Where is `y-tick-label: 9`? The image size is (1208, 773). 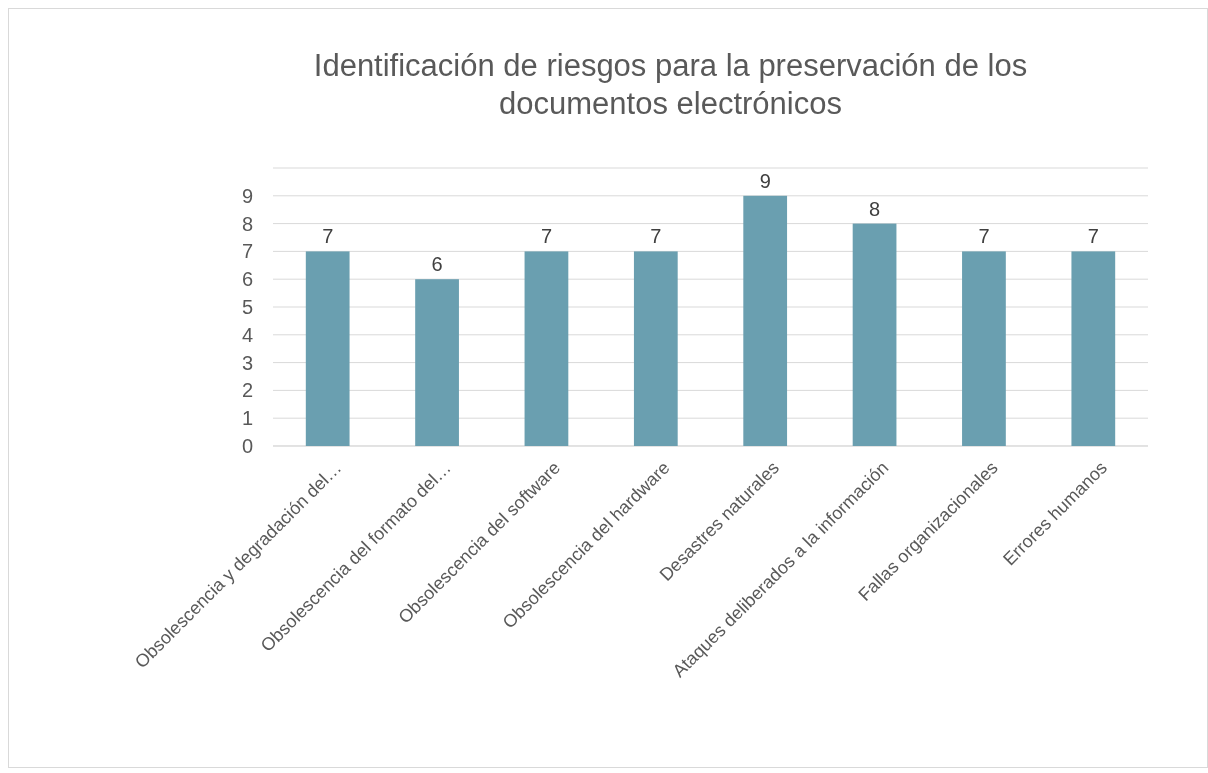 y-tick-label: 9 is located at coordinates (247, 195).